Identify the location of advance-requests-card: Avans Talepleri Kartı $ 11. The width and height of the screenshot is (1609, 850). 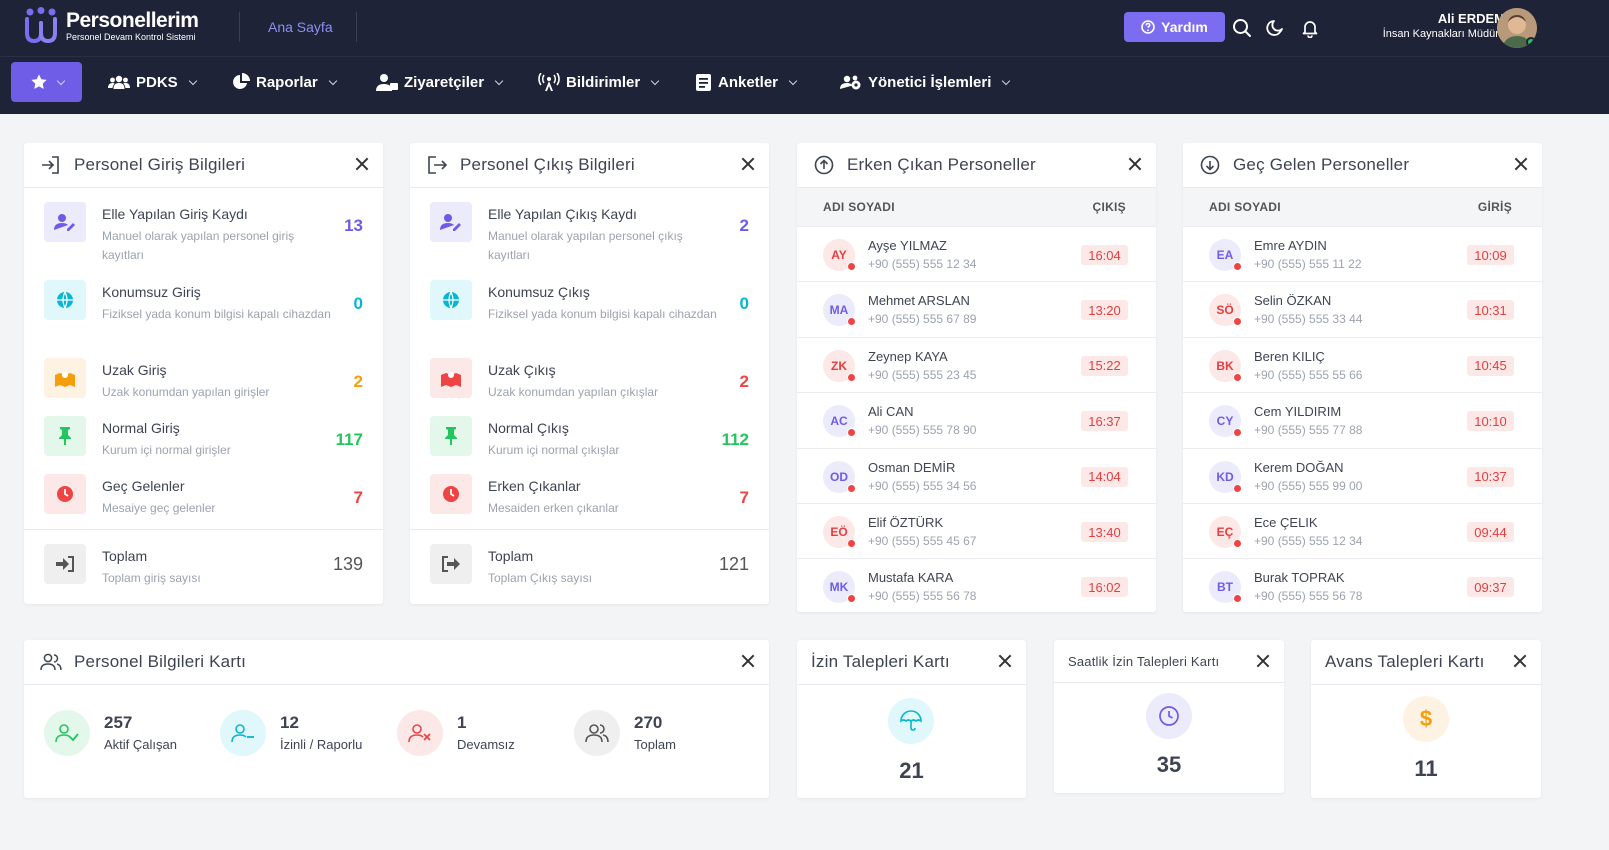
(1426, 719).